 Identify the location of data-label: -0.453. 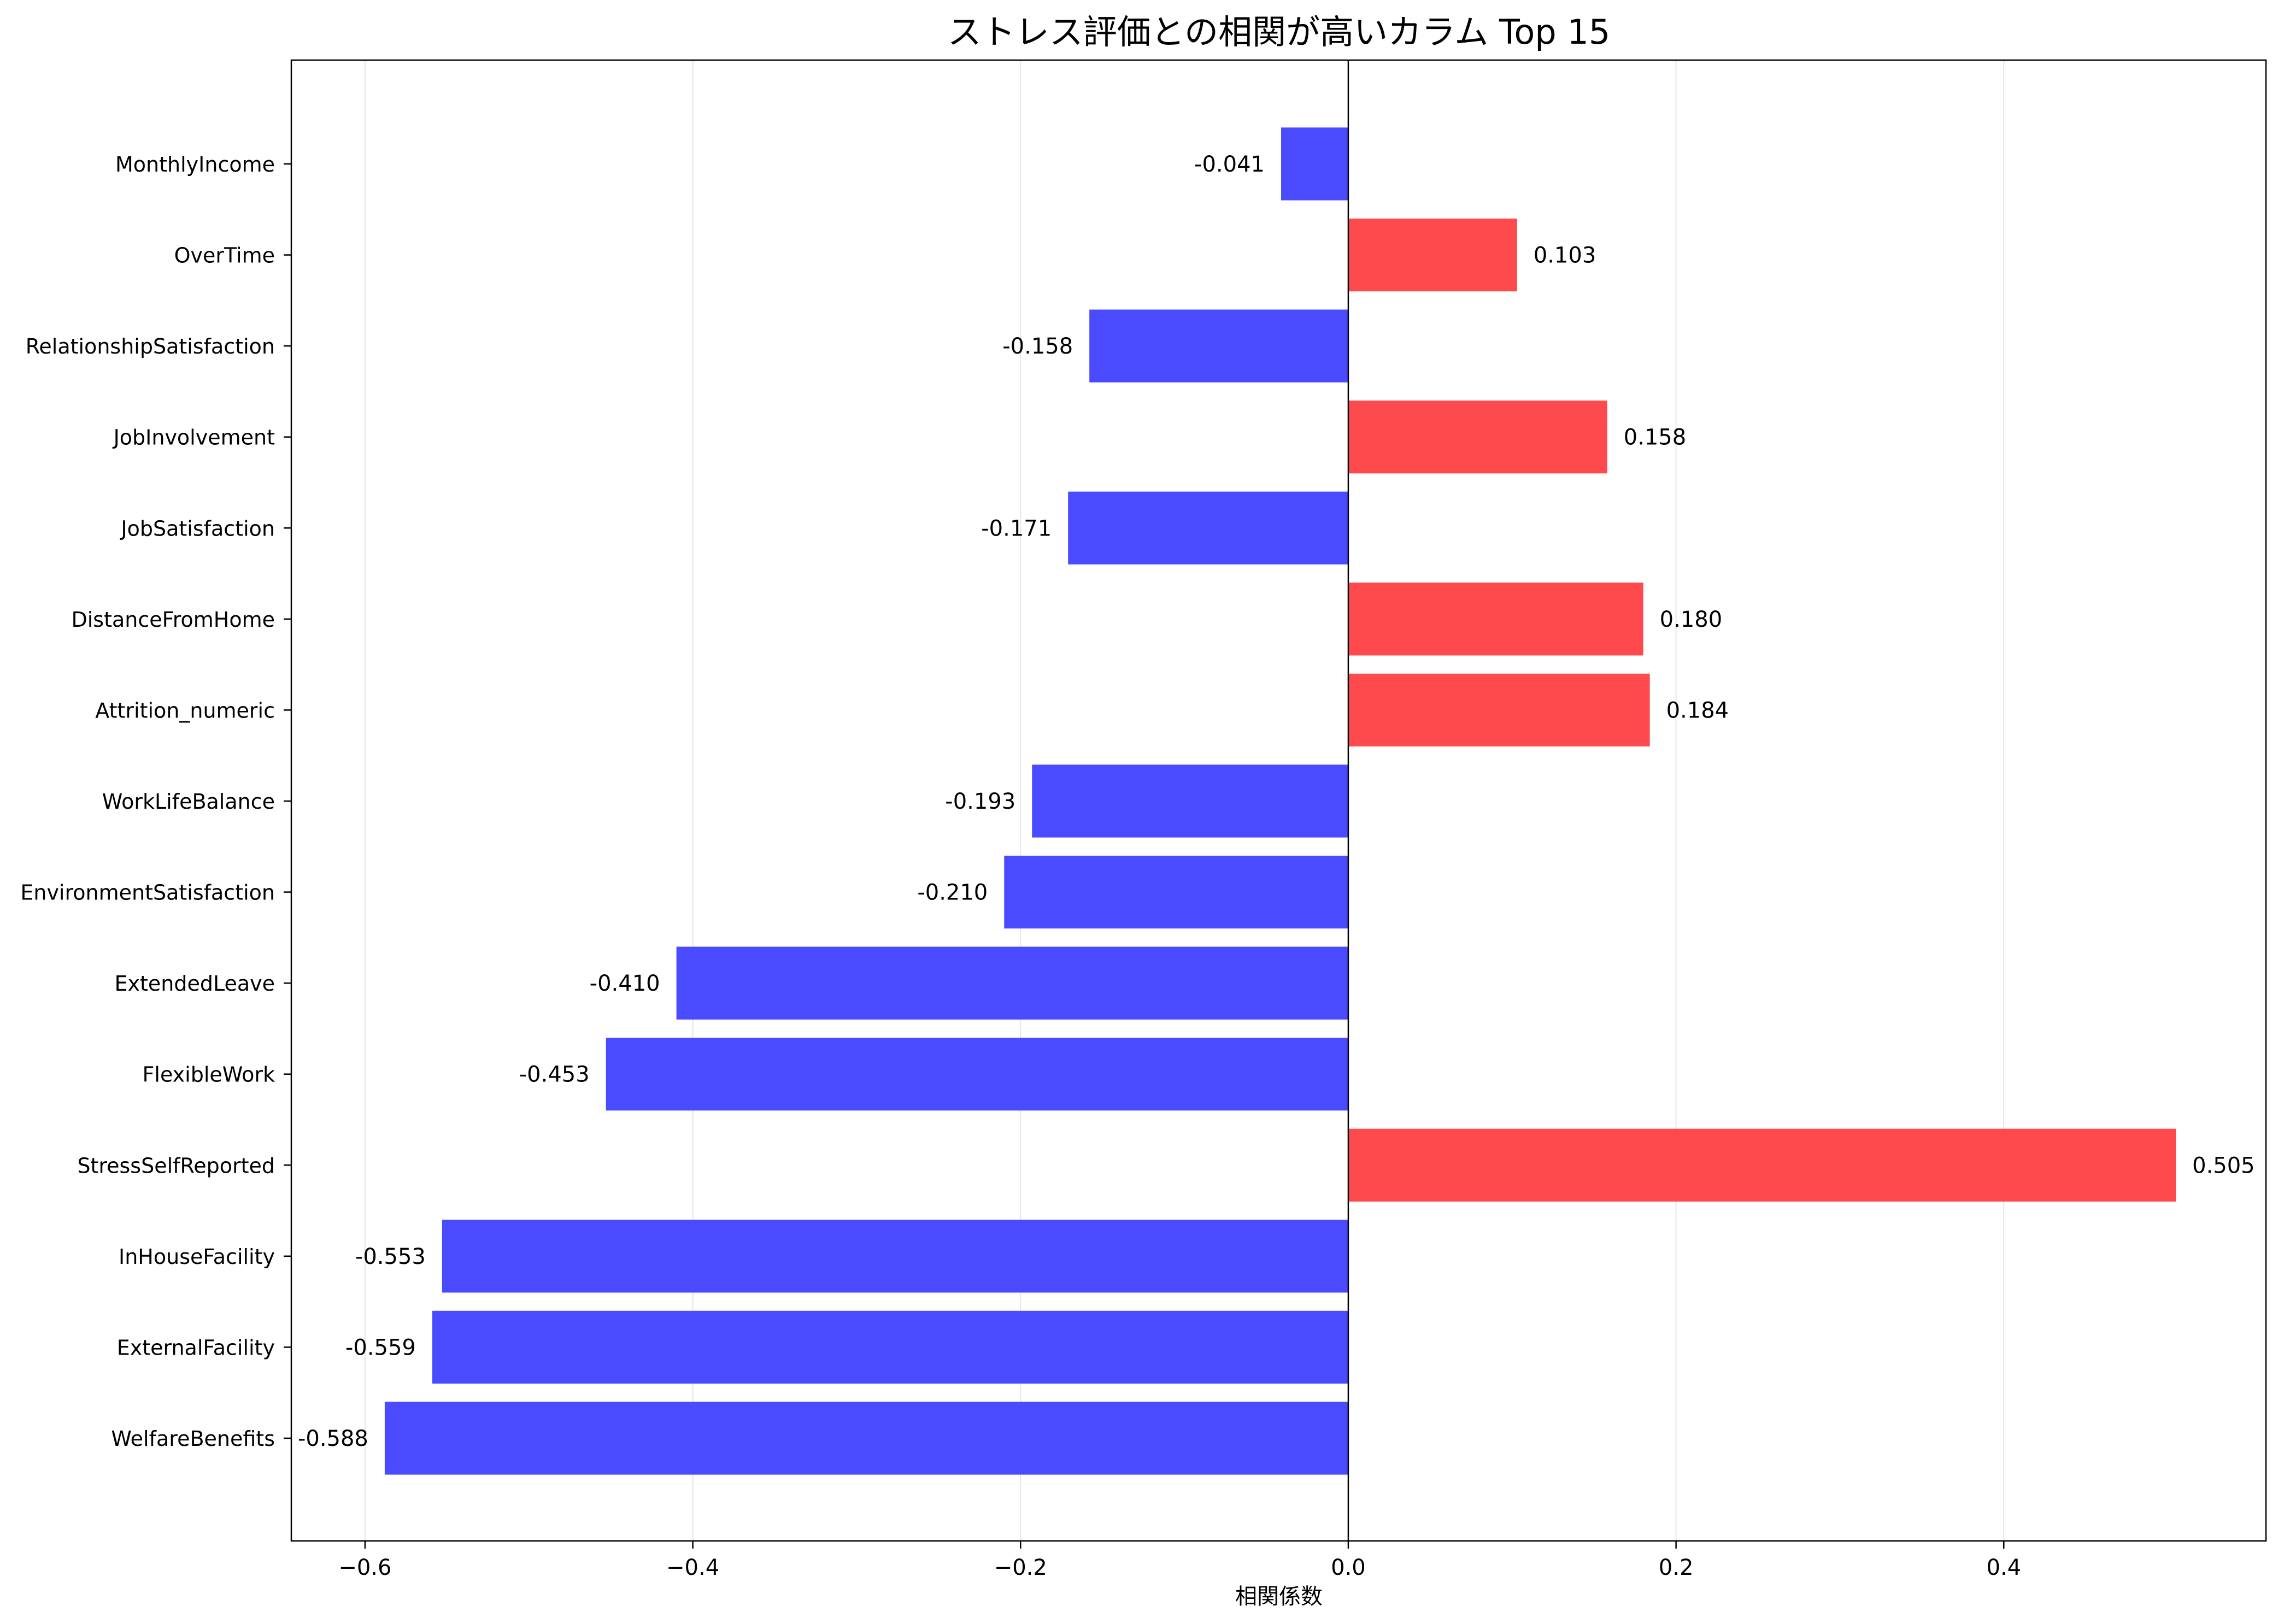
(554, 1074).